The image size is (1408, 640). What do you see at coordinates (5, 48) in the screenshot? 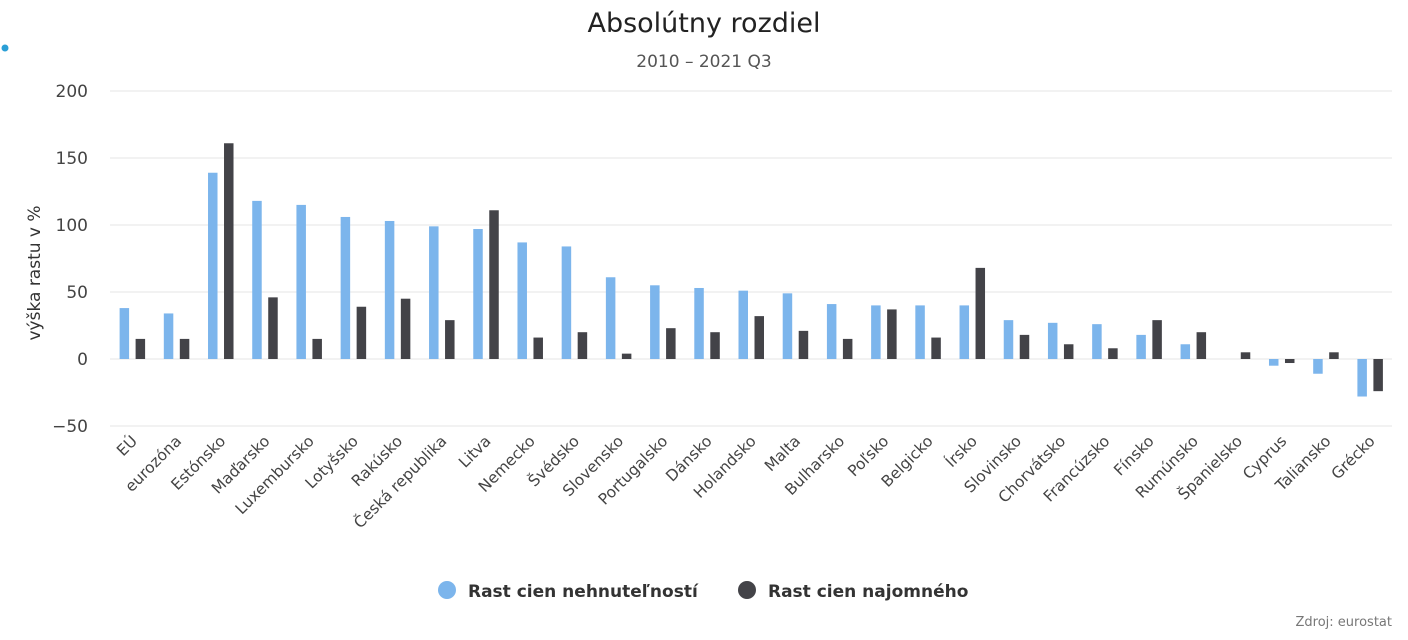
I see `menu-dot-icon` at bounding box center [5, 48].